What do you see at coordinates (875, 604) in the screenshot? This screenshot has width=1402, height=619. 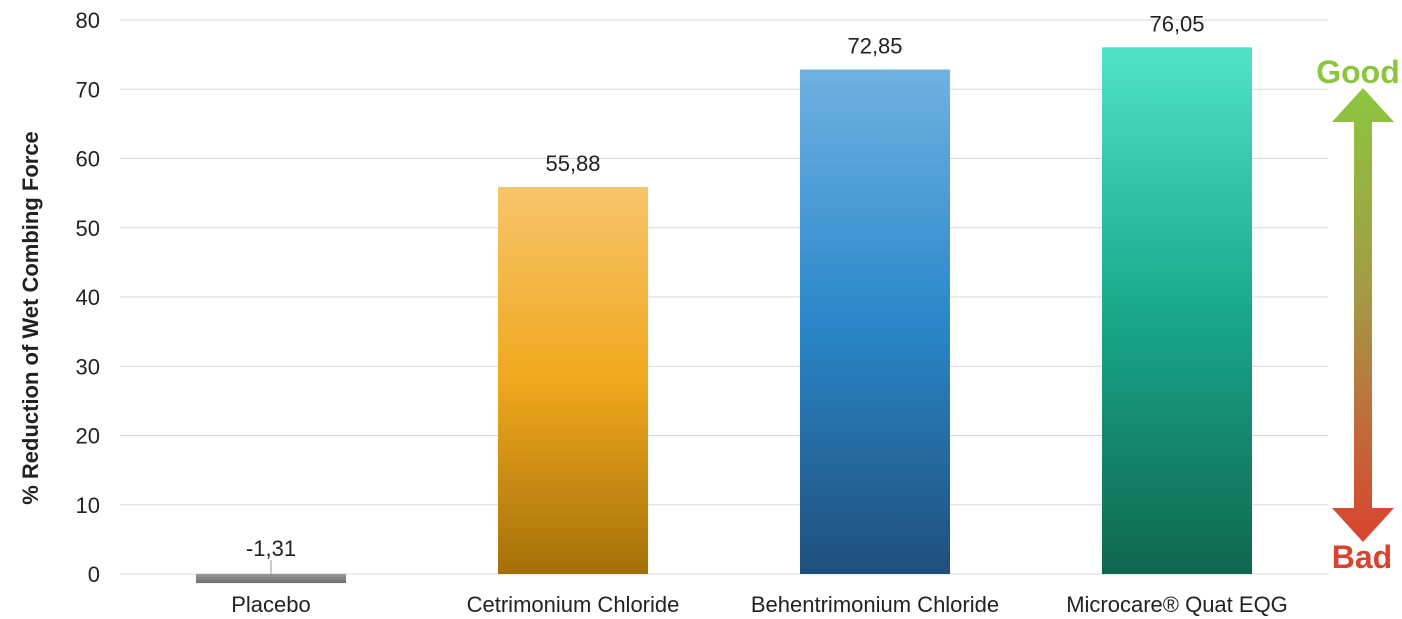 I see `category-label: Behentrimonium Chloride` at bounding box center [875, 604].